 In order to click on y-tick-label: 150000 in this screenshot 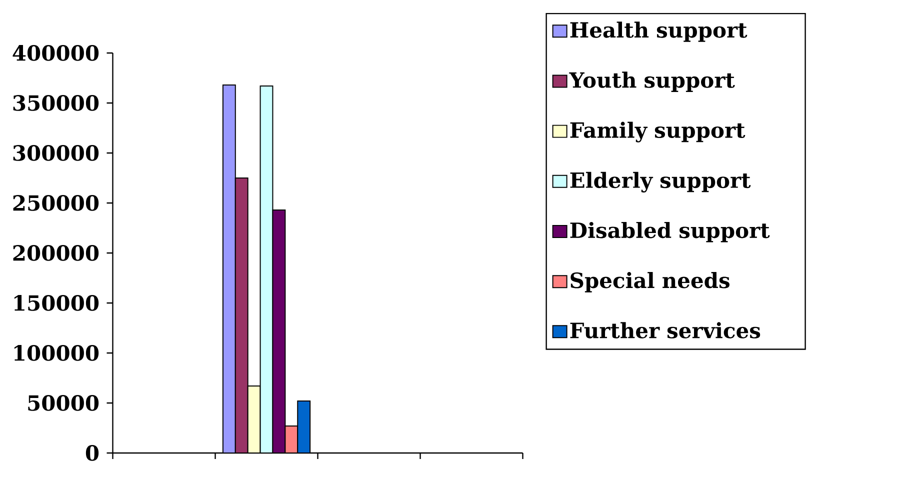, I will do `click(56, 303)`.